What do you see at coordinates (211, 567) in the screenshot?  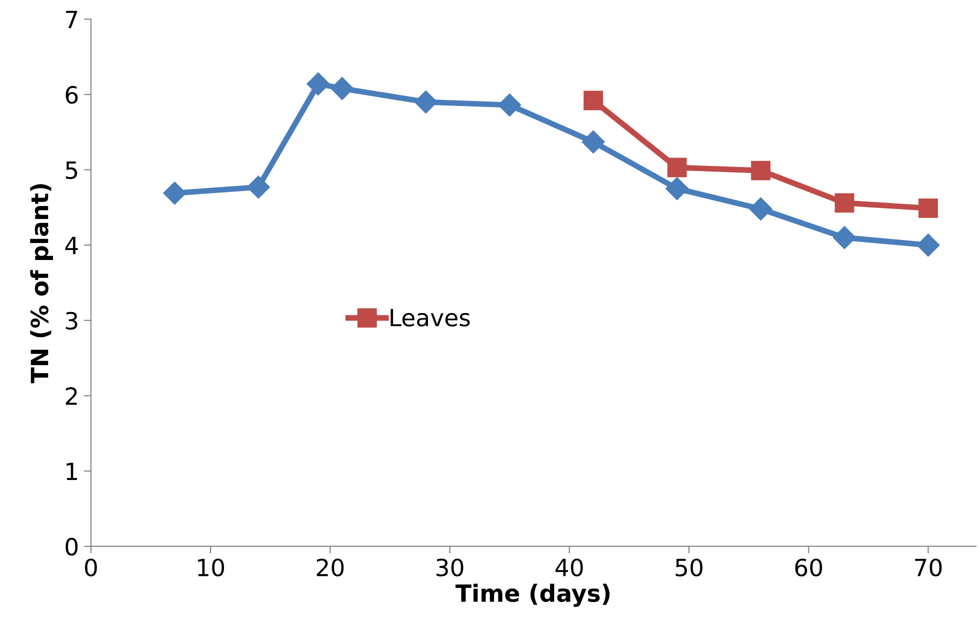 I see `x-tick-label: 10` at bounding box center [211, 567].